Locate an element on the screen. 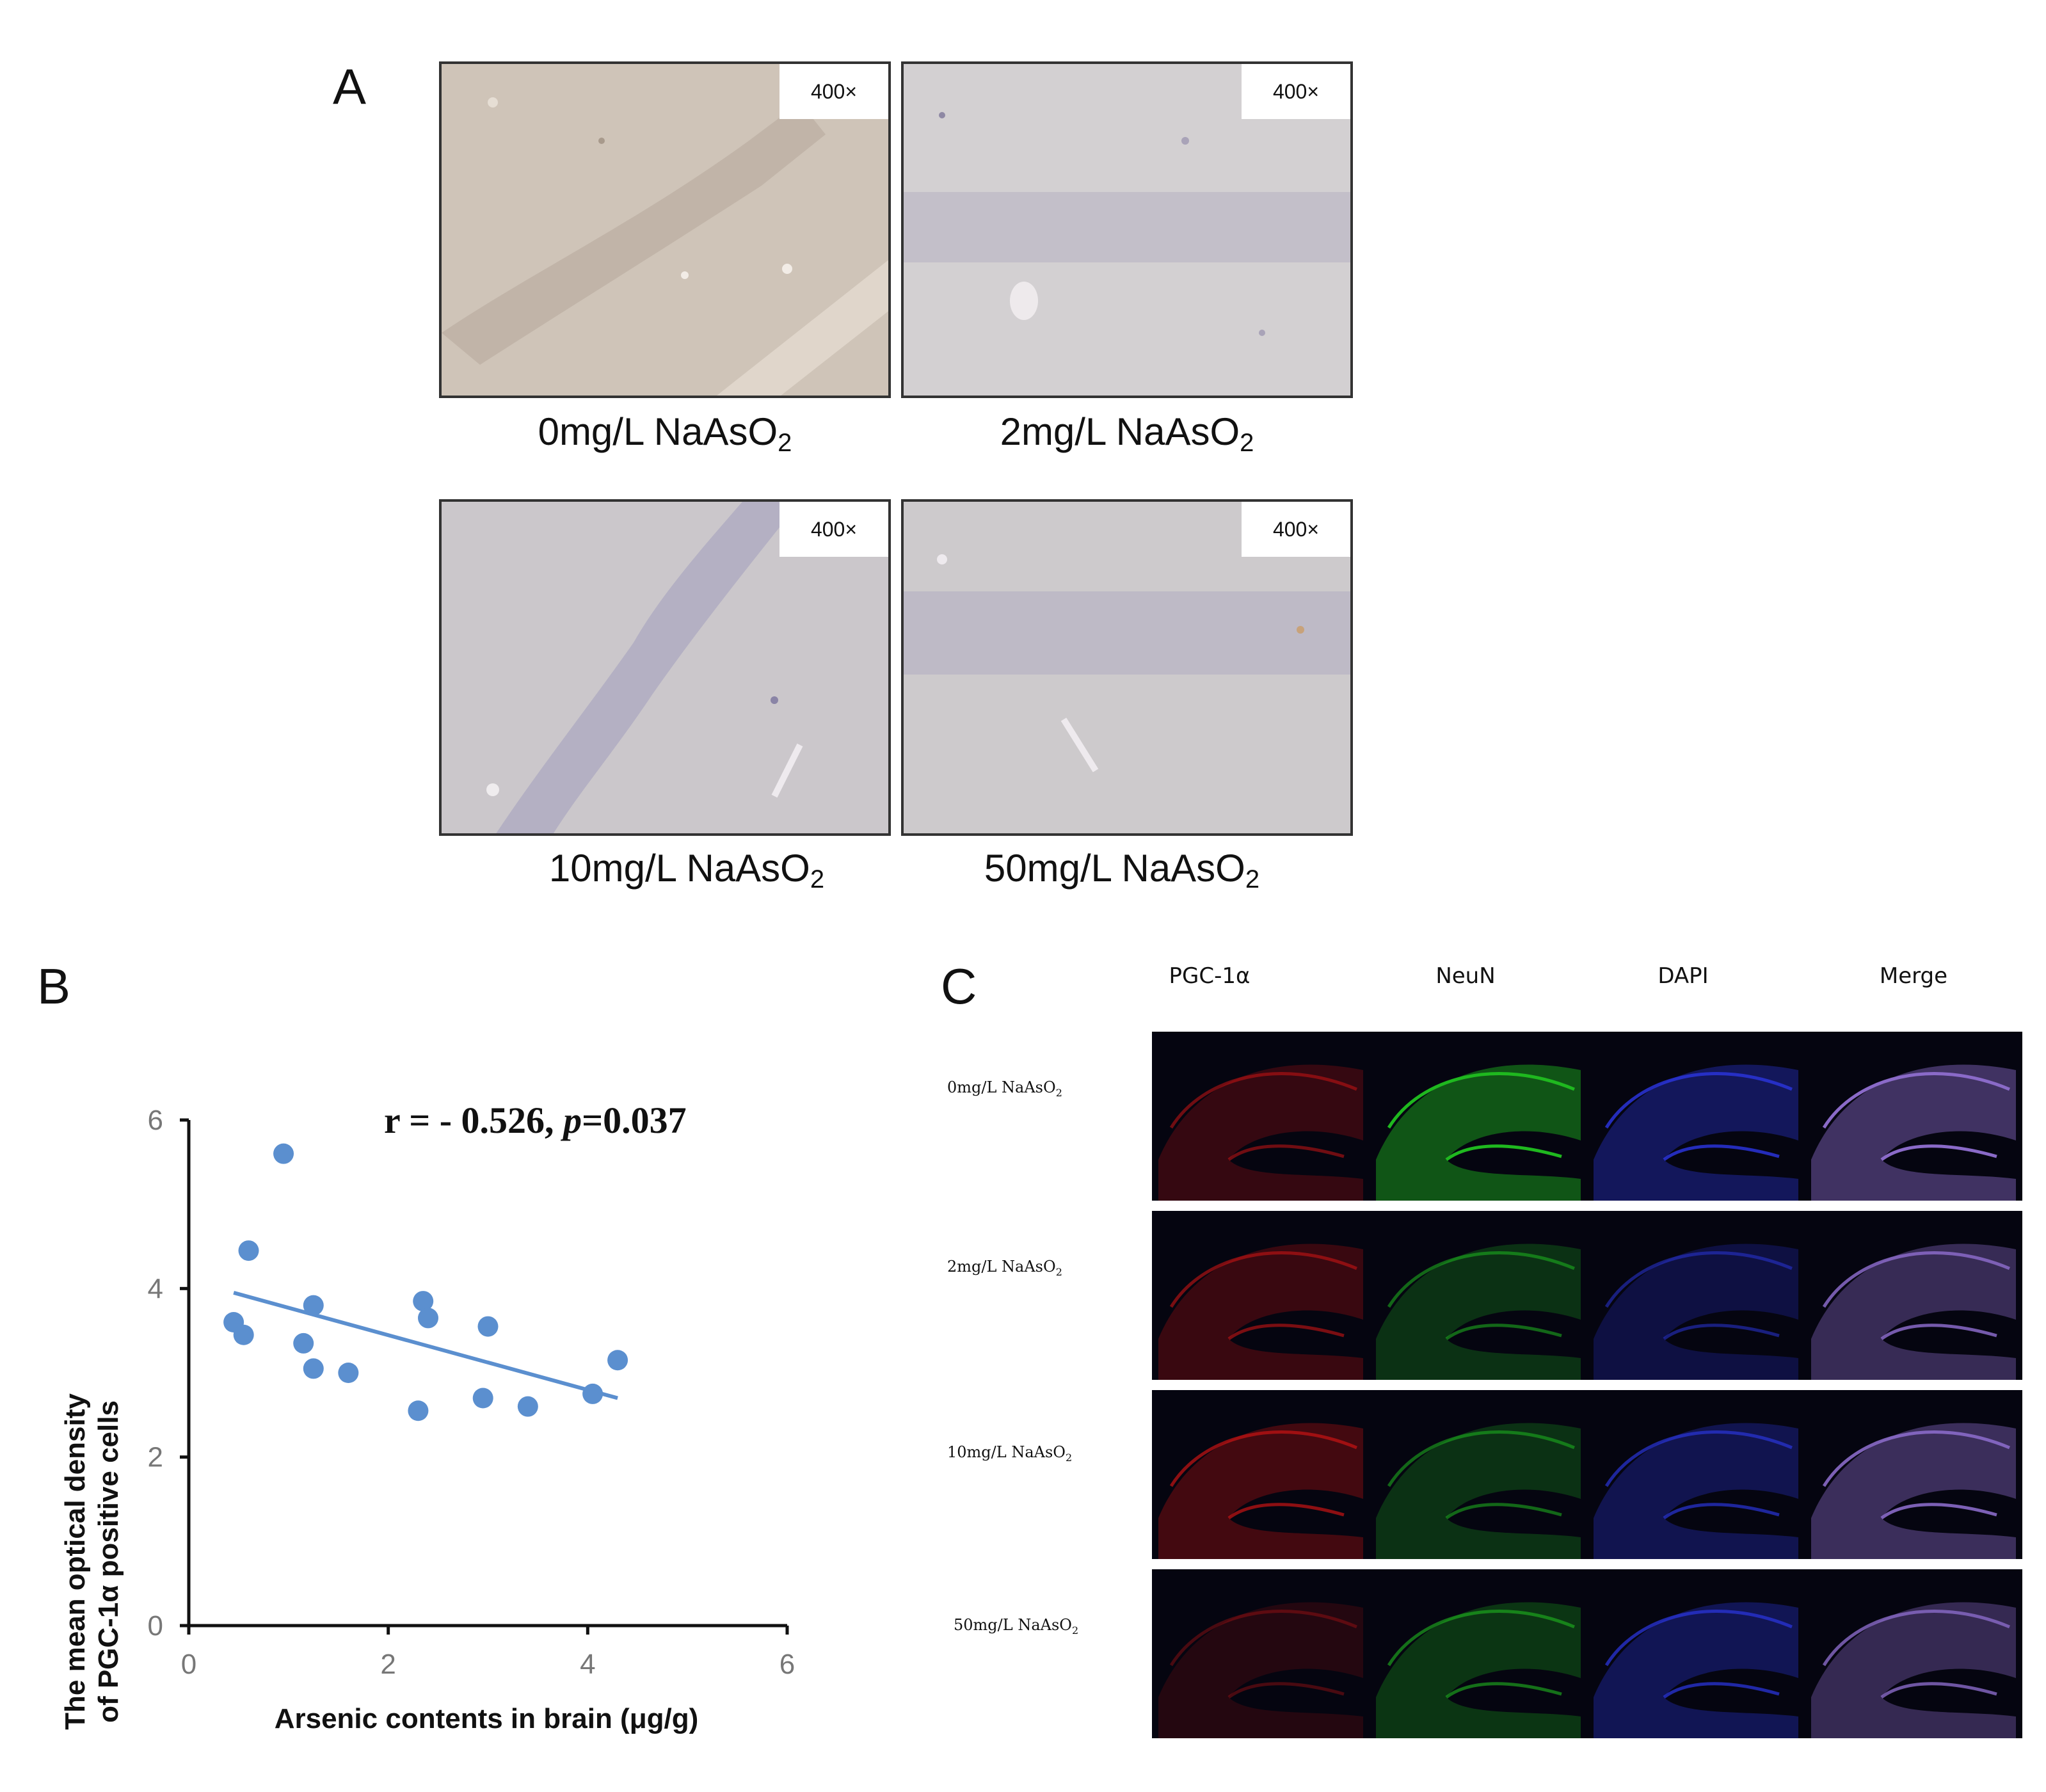 The height and width of the screenshot is (1792, 2046). ihc-caption-2mg: 2mg/L NaAsO2 is located at coordinates (1127, 433).